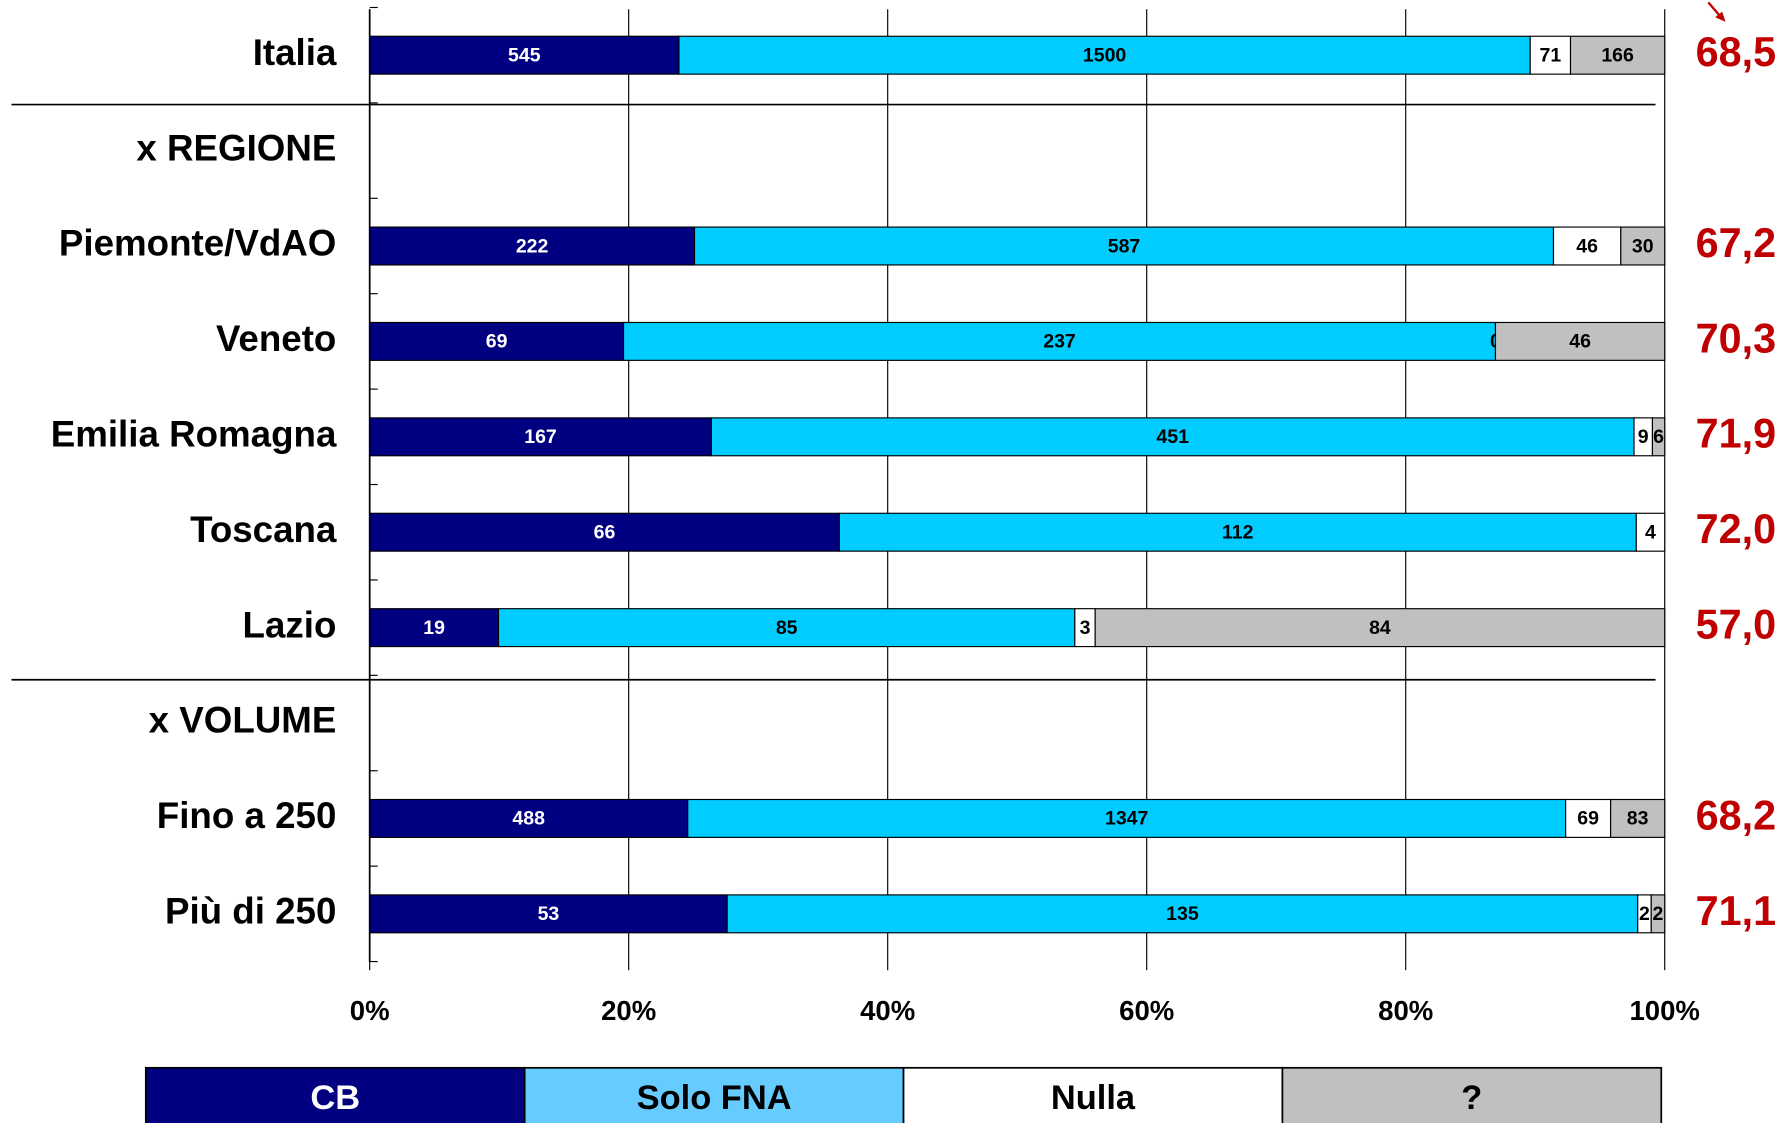 The width and height of the screenshot is (1791, 1123). I want to click on data-label: 66, so click(605, 533).